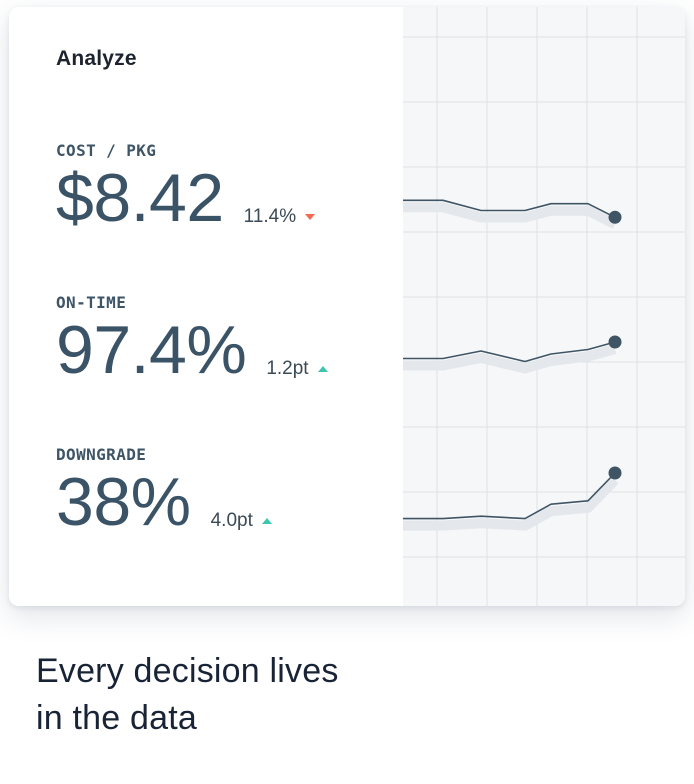 This screenshot has width=694, height=784. I want to click on metric-downgrade: DOWNGRADE 38% 4.0pt, so click(164, 490).